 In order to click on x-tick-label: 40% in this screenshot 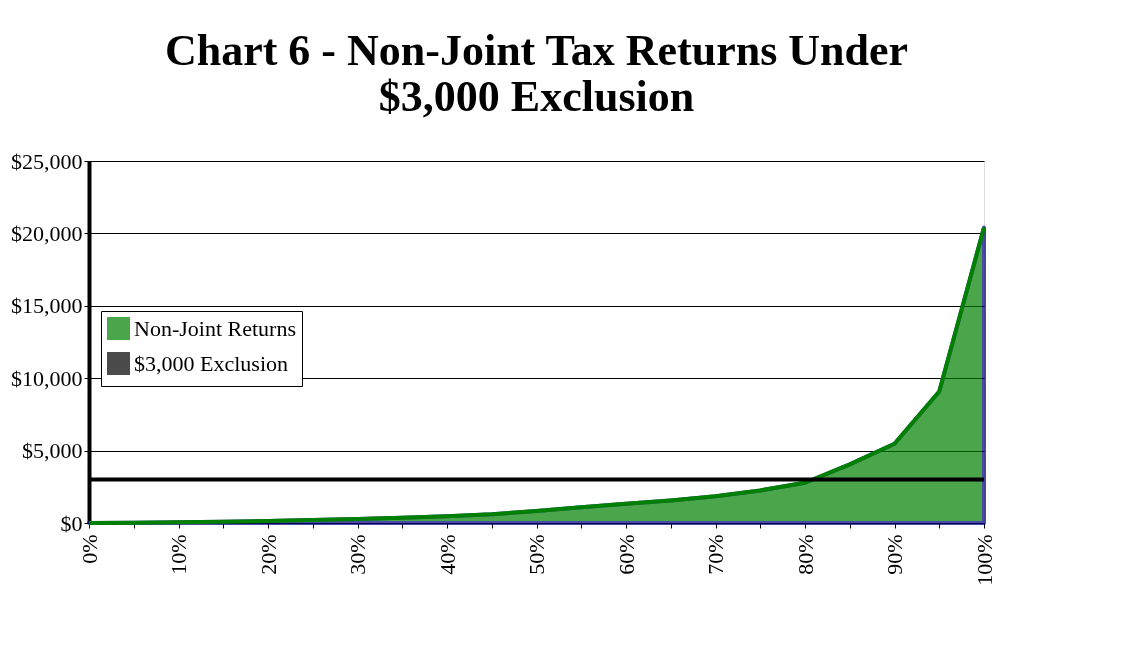, I will do `click(447, 554)`.